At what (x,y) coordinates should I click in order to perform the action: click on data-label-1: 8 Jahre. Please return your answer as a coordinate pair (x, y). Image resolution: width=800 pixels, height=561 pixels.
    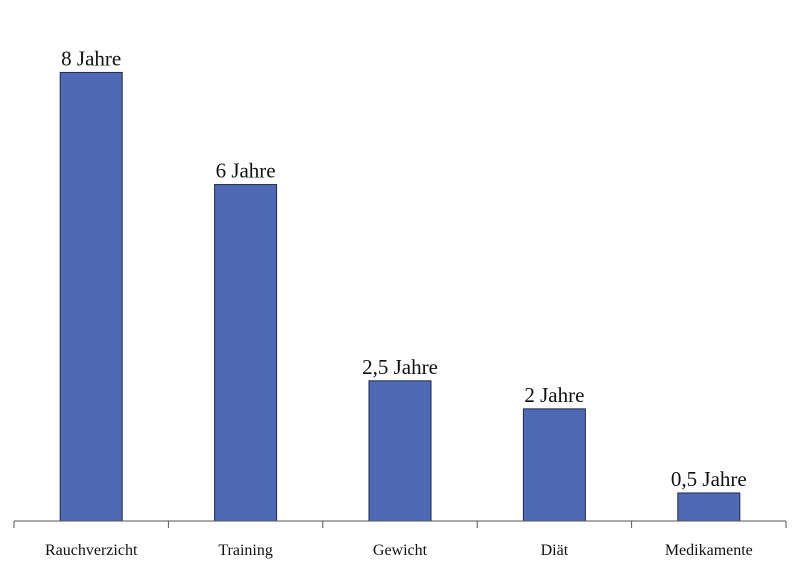
    Looking at the image, I should click on (91, 58).